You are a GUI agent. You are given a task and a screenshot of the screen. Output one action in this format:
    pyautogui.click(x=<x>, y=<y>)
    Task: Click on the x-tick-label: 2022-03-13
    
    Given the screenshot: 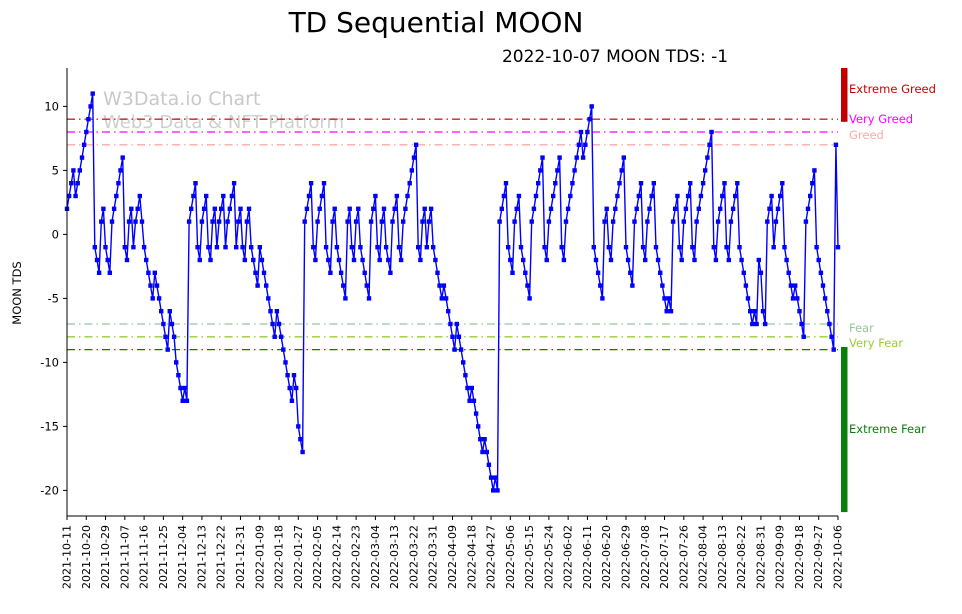 What is the action you would take?
    pyautogui.click(x=394, y=557)
    